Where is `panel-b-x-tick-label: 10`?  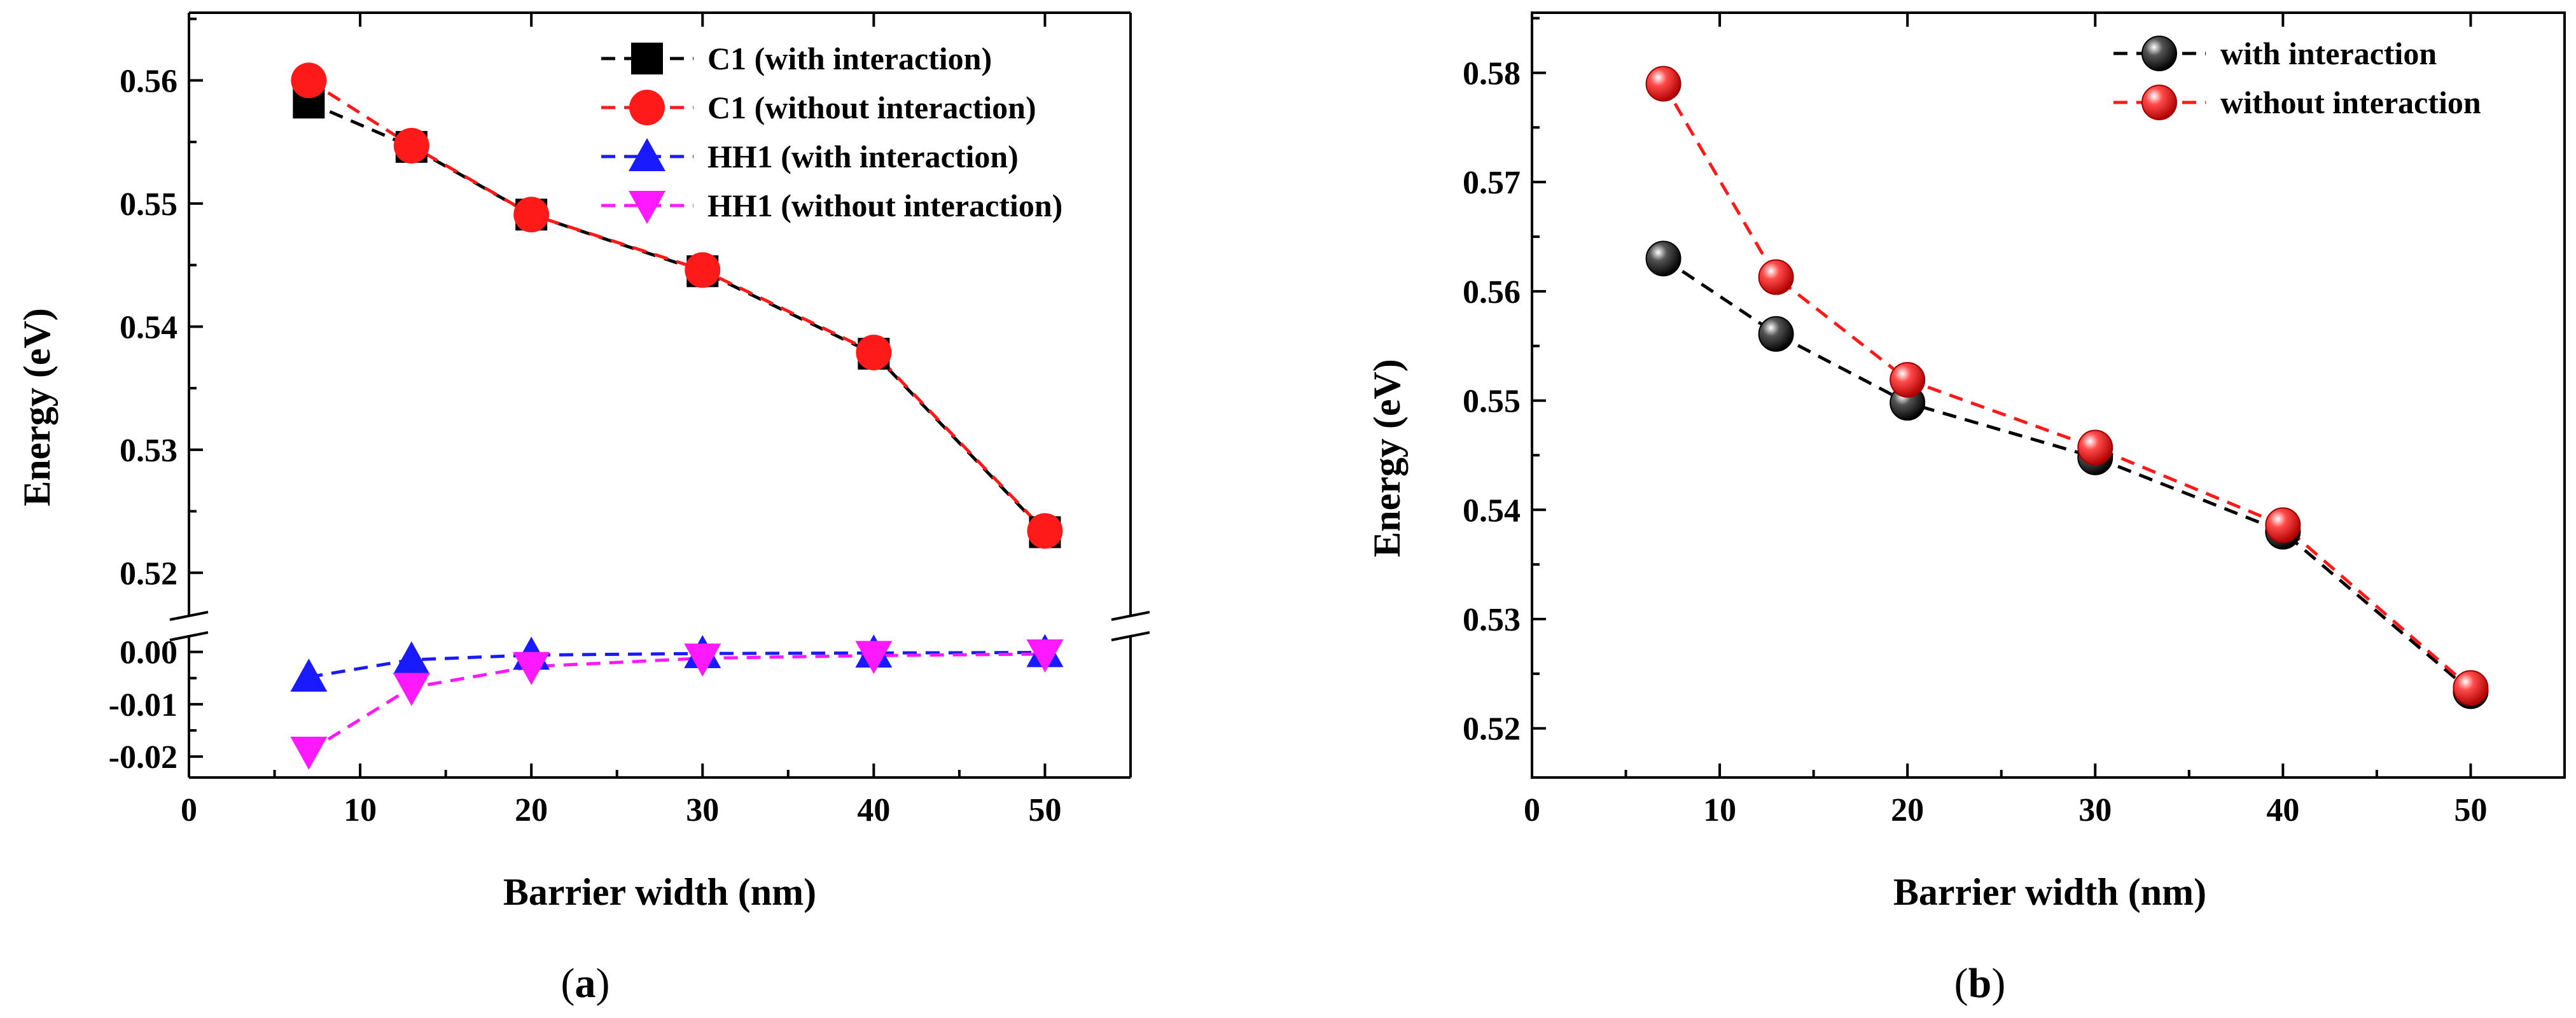 panel-b-x-tick-label: 10 is located at coordinates (1719, 810).